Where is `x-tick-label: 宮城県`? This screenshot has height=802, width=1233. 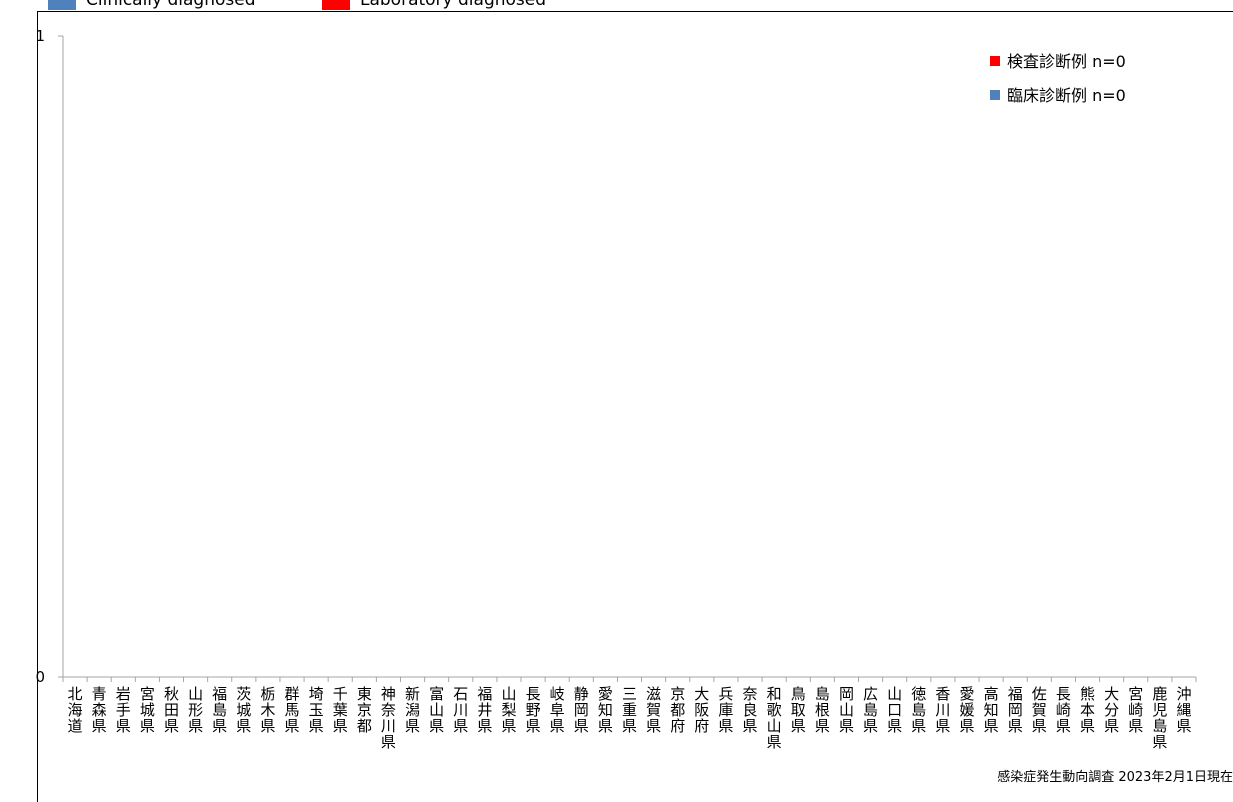
x-tick-label: 宮城県 is located at coordinates (147, 710).